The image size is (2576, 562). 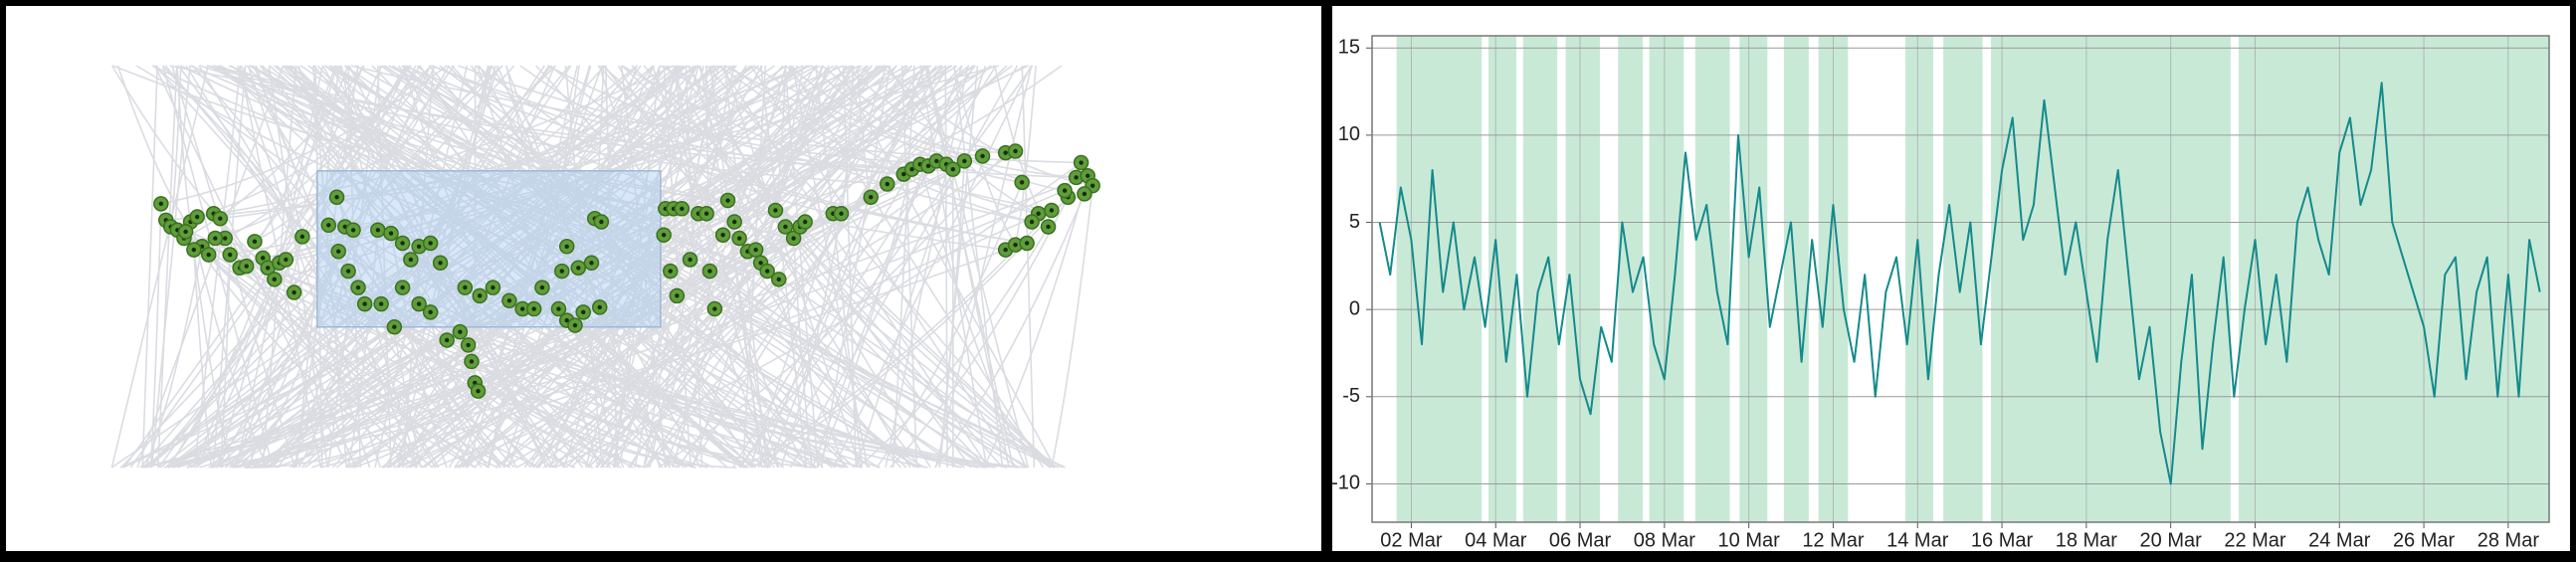 What do you see at coordinates (2002, 540) in the screenshot?
I see `x-tick-label: 16 Mar` at bounding box center [2002, 540].